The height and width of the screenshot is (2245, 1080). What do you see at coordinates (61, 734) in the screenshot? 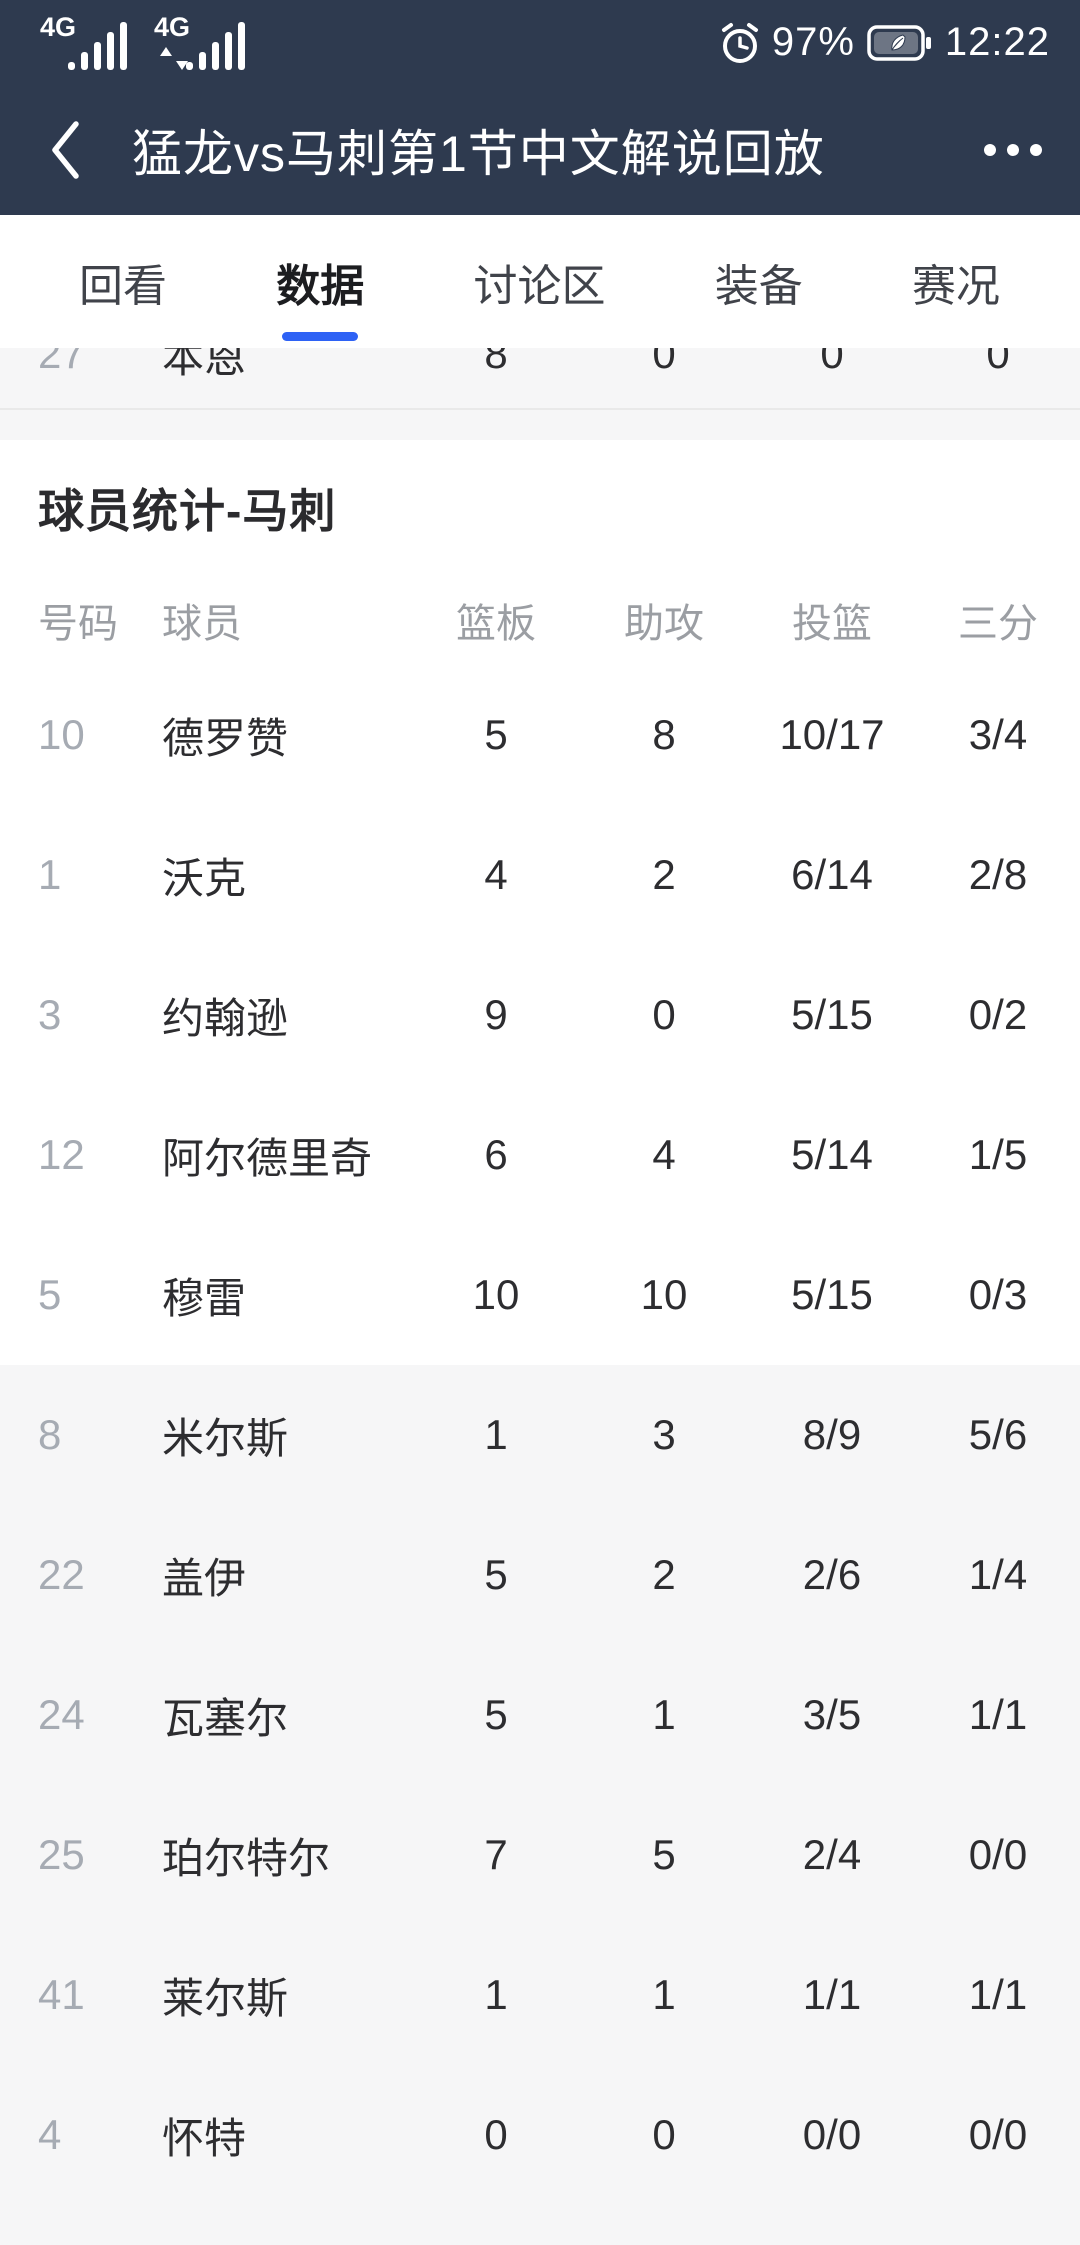
I see `player-number: 10` at bounding box center [61, 734].